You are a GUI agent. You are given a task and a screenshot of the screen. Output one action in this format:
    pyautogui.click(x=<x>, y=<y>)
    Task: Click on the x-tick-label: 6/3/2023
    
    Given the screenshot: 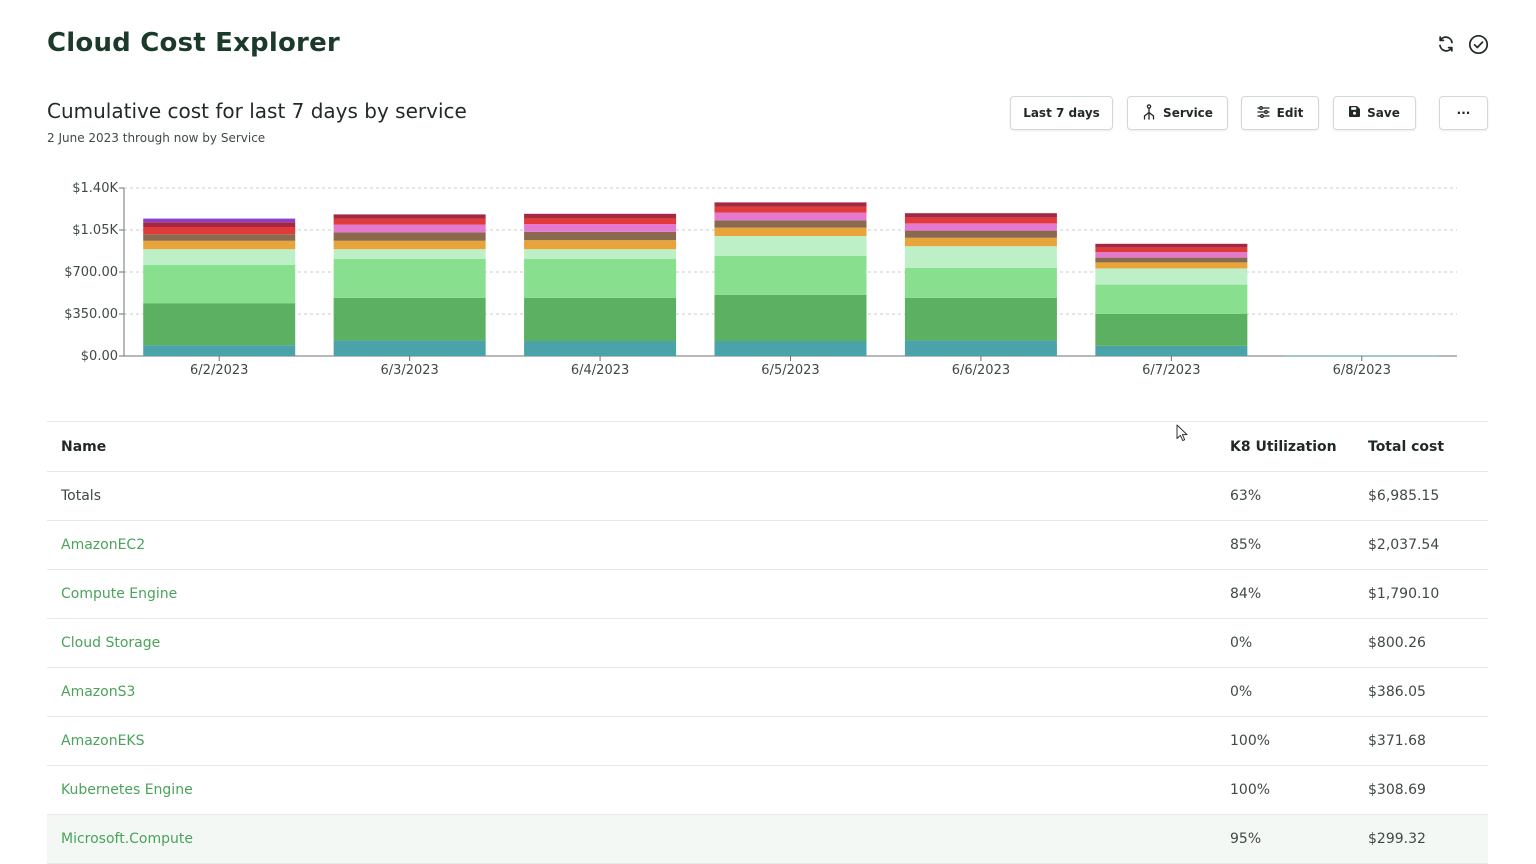 What is the action you would take?
    pyautogui.click(x=409, y=370)
    